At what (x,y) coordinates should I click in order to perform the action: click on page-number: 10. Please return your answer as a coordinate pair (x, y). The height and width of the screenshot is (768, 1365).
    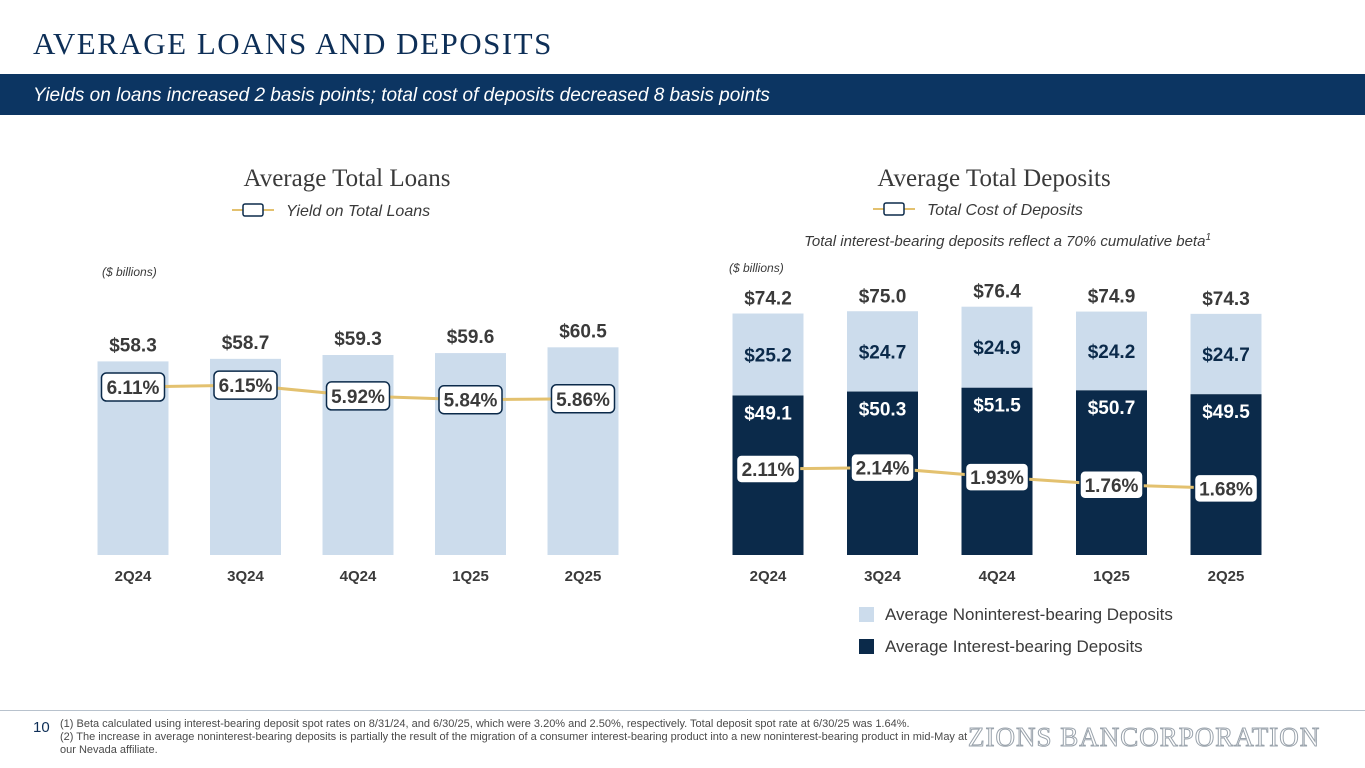
    Looking at the image, I should click on (41, 727).